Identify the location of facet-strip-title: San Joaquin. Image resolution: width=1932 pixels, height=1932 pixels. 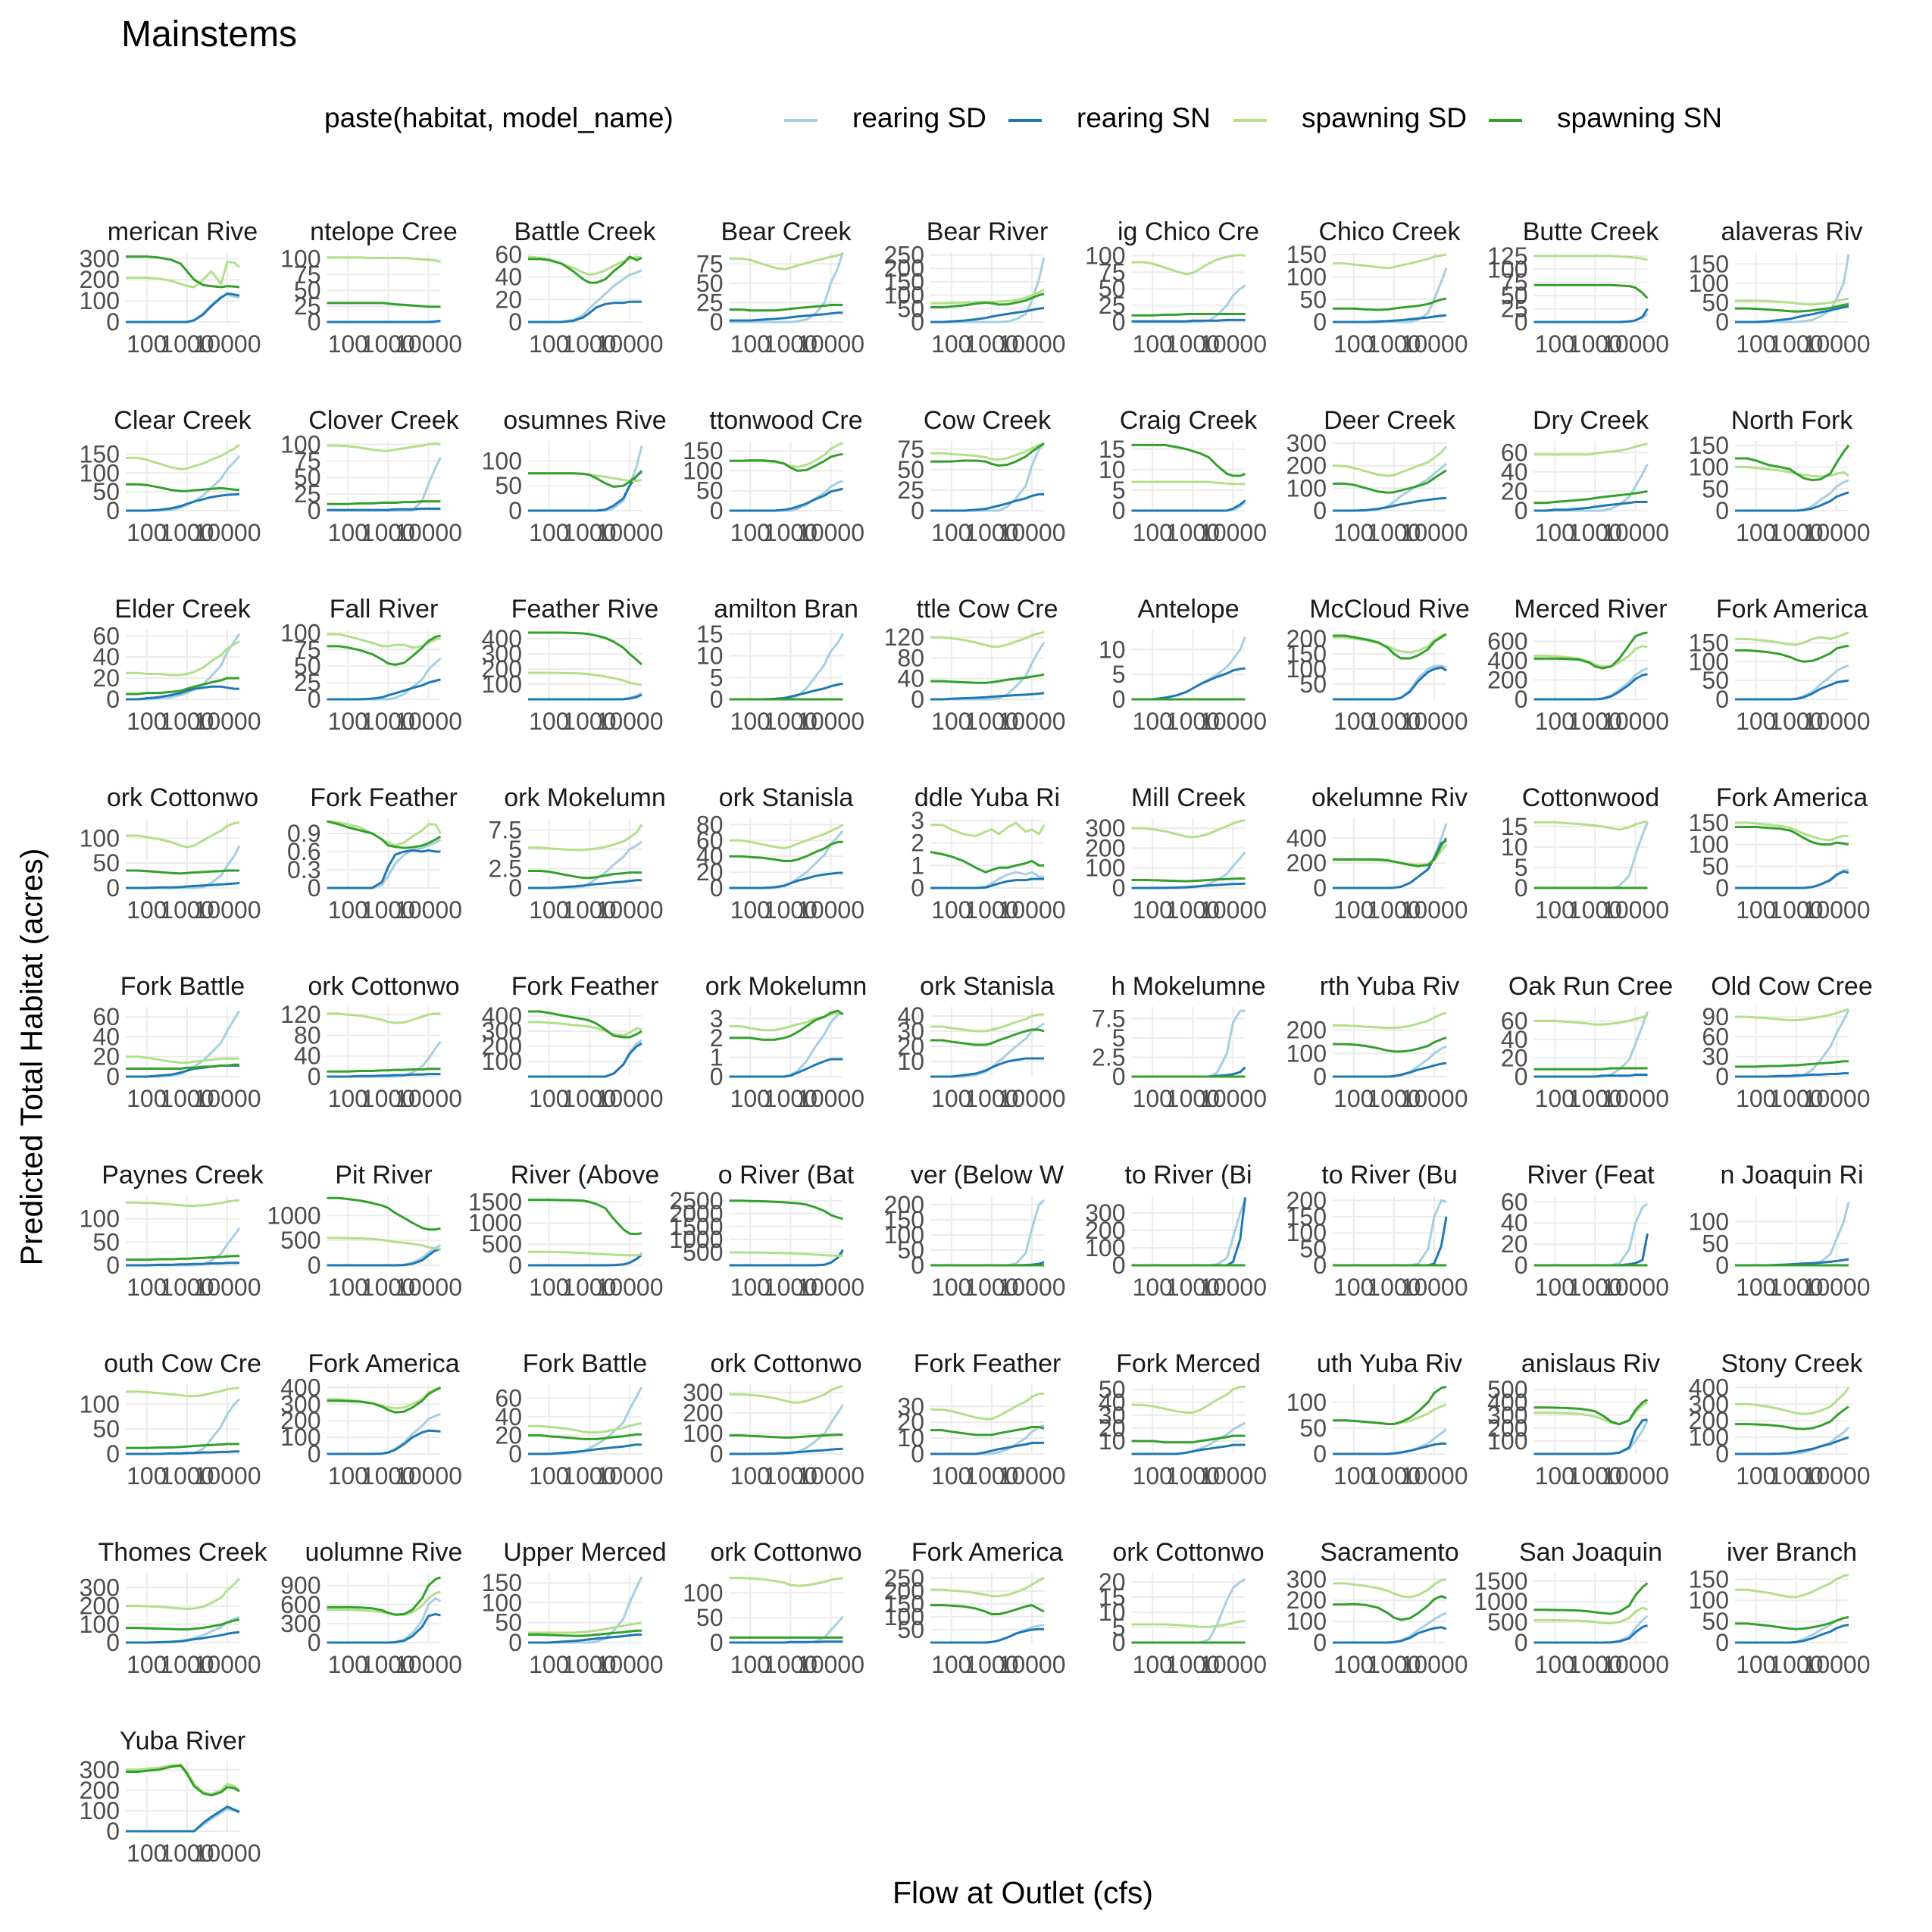
(1590, 1552).